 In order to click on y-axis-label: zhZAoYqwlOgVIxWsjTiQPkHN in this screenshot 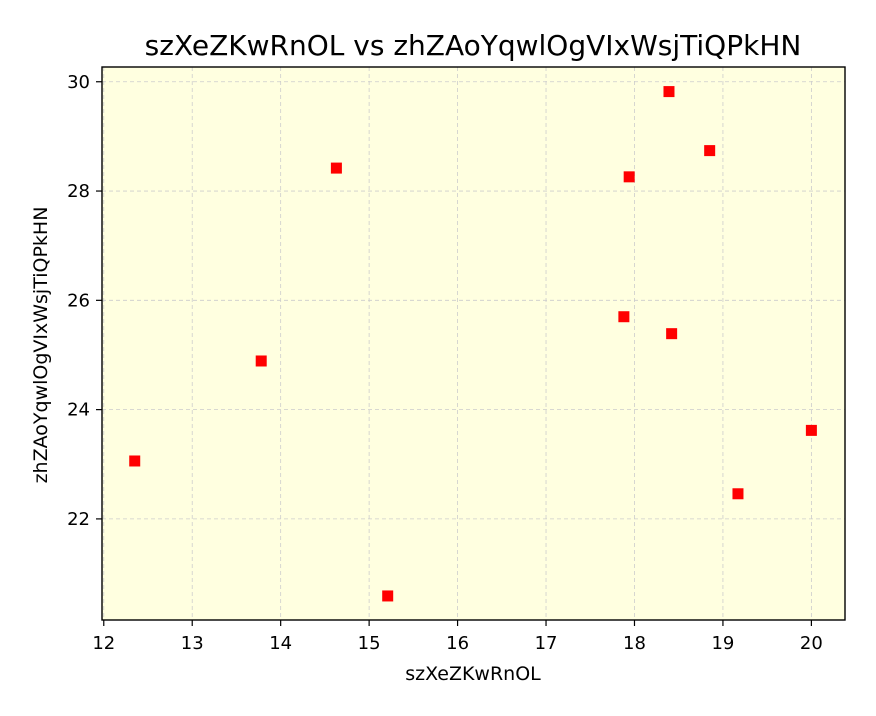, I will do `click(41, 345)`.